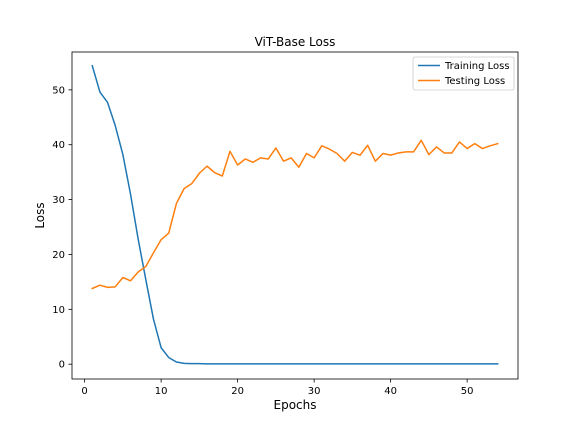 This screenshot has height=432, width=576. What do you see at coordinates (62, 228) in the screenshot?
I see `y-axis-ticks: 0 10 20 30 40 50` at bounding box center [62, 228].